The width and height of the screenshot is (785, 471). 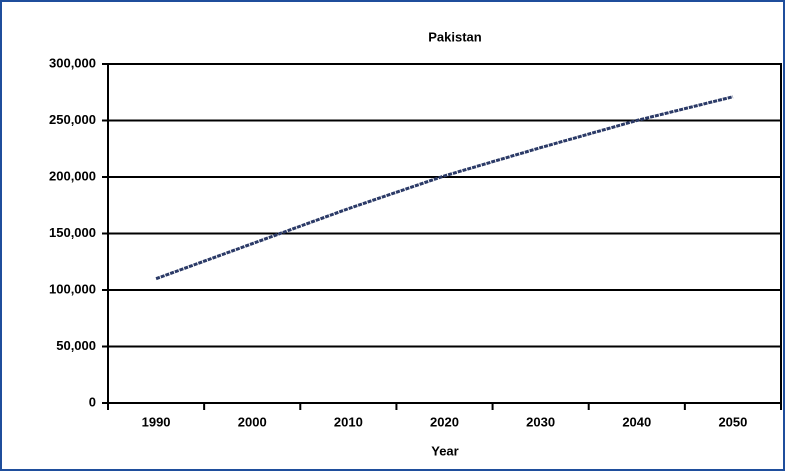 What do you see at coordinates (72, 288) in the screenshot?
I see `y-tick-label: 100,000` at bounding box center [72, 288].